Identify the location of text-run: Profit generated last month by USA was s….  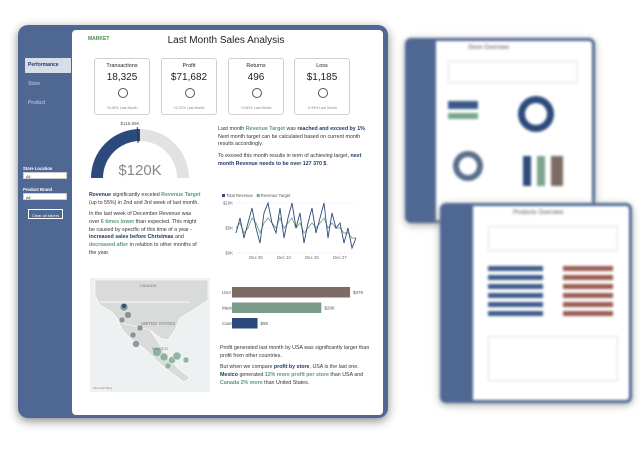
(295, 352).